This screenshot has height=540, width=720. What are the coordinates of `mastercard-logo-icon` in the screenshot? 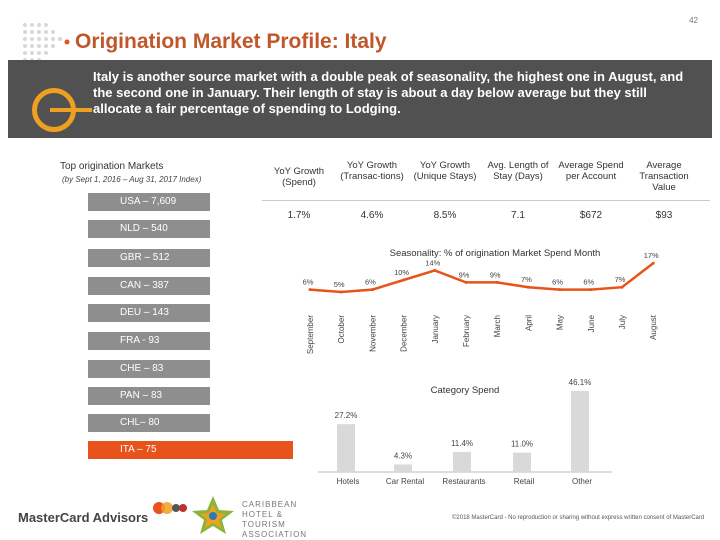 It's located at (170, 508).